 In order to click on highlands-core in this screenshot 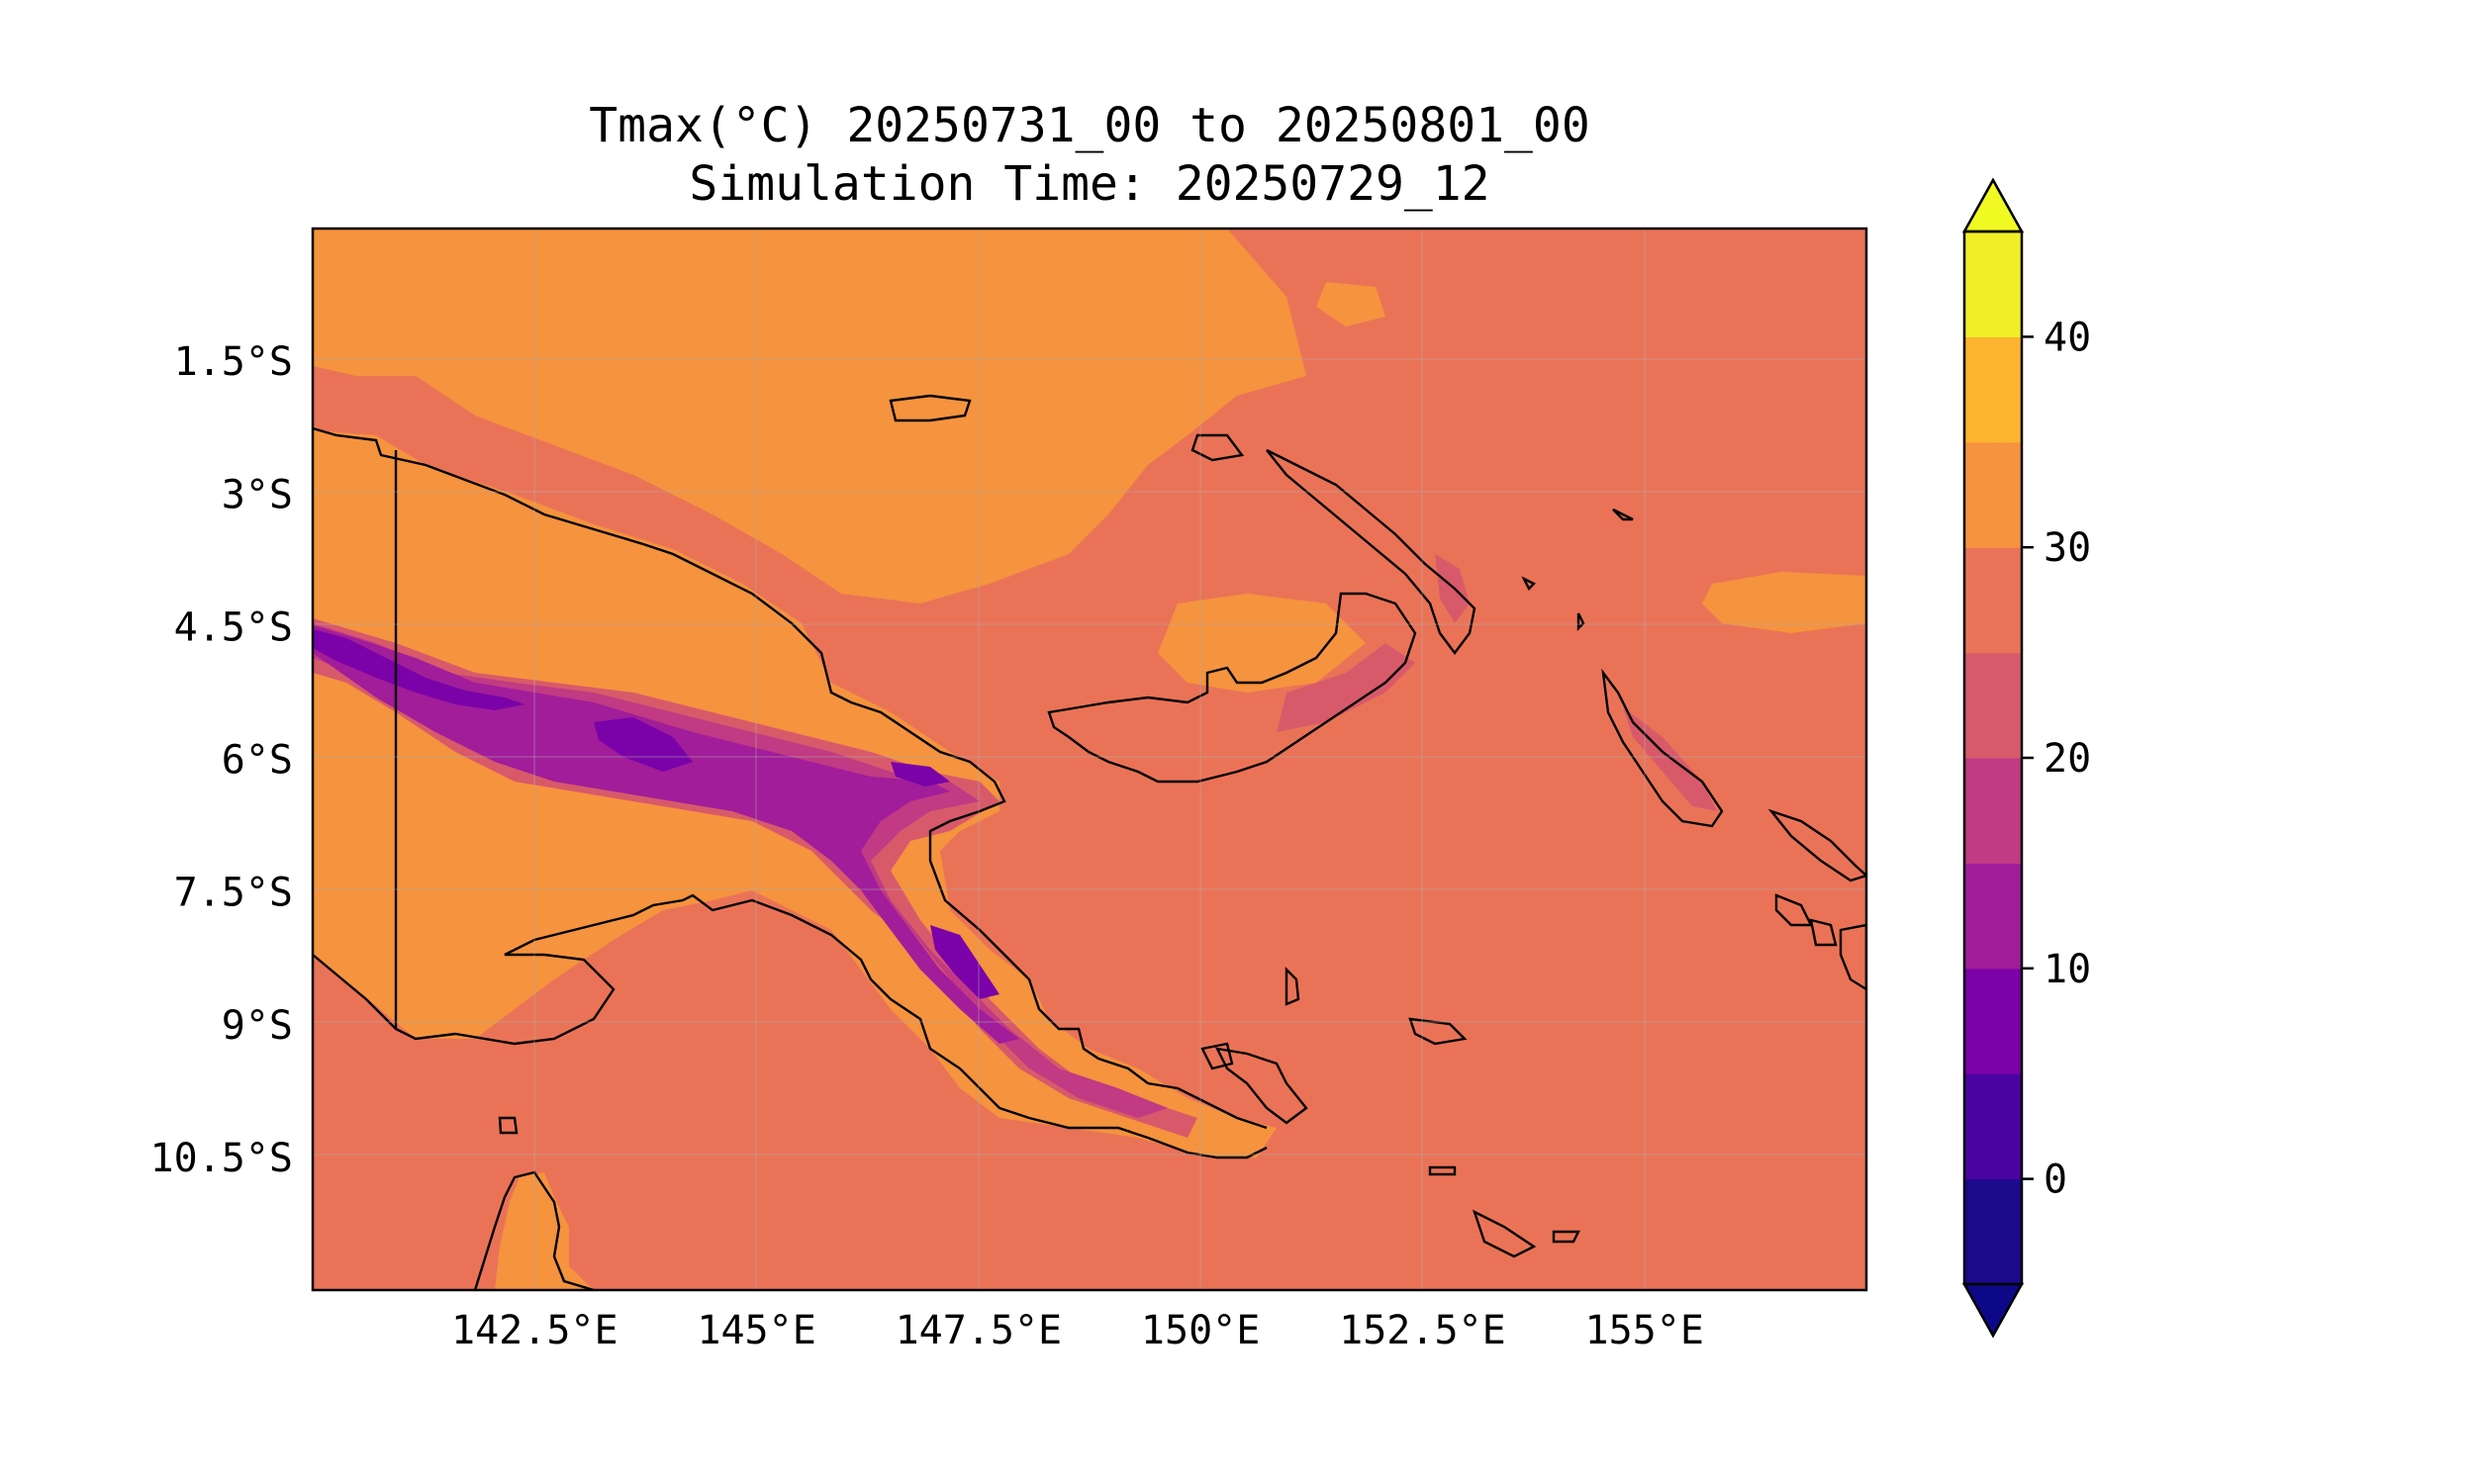, I will do `click(419, 669)`.